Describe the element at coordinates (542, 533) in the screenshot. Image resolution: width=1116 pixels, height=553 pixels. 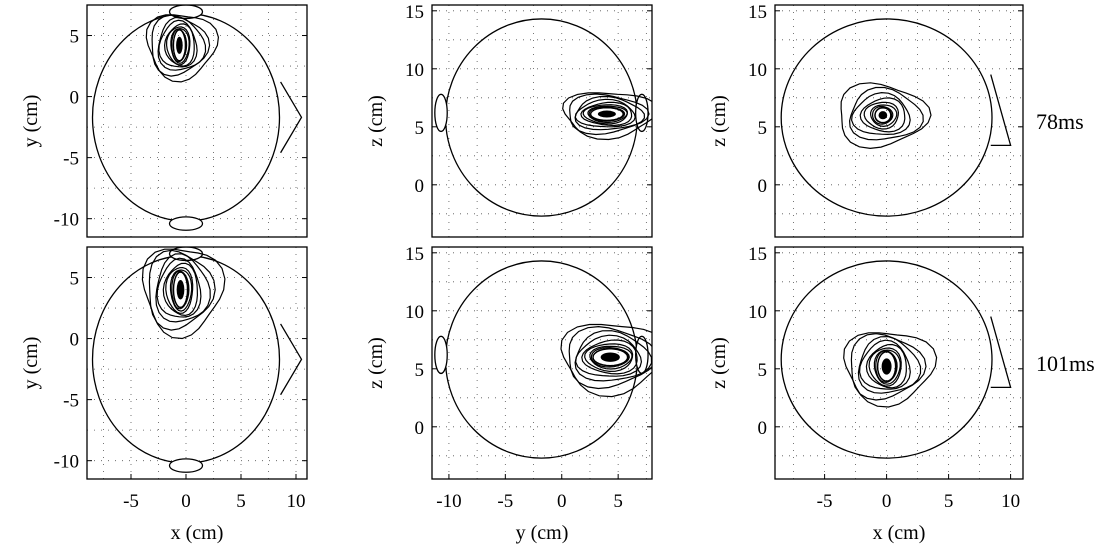
I see `x-axis-label: y (cm)` at that location.